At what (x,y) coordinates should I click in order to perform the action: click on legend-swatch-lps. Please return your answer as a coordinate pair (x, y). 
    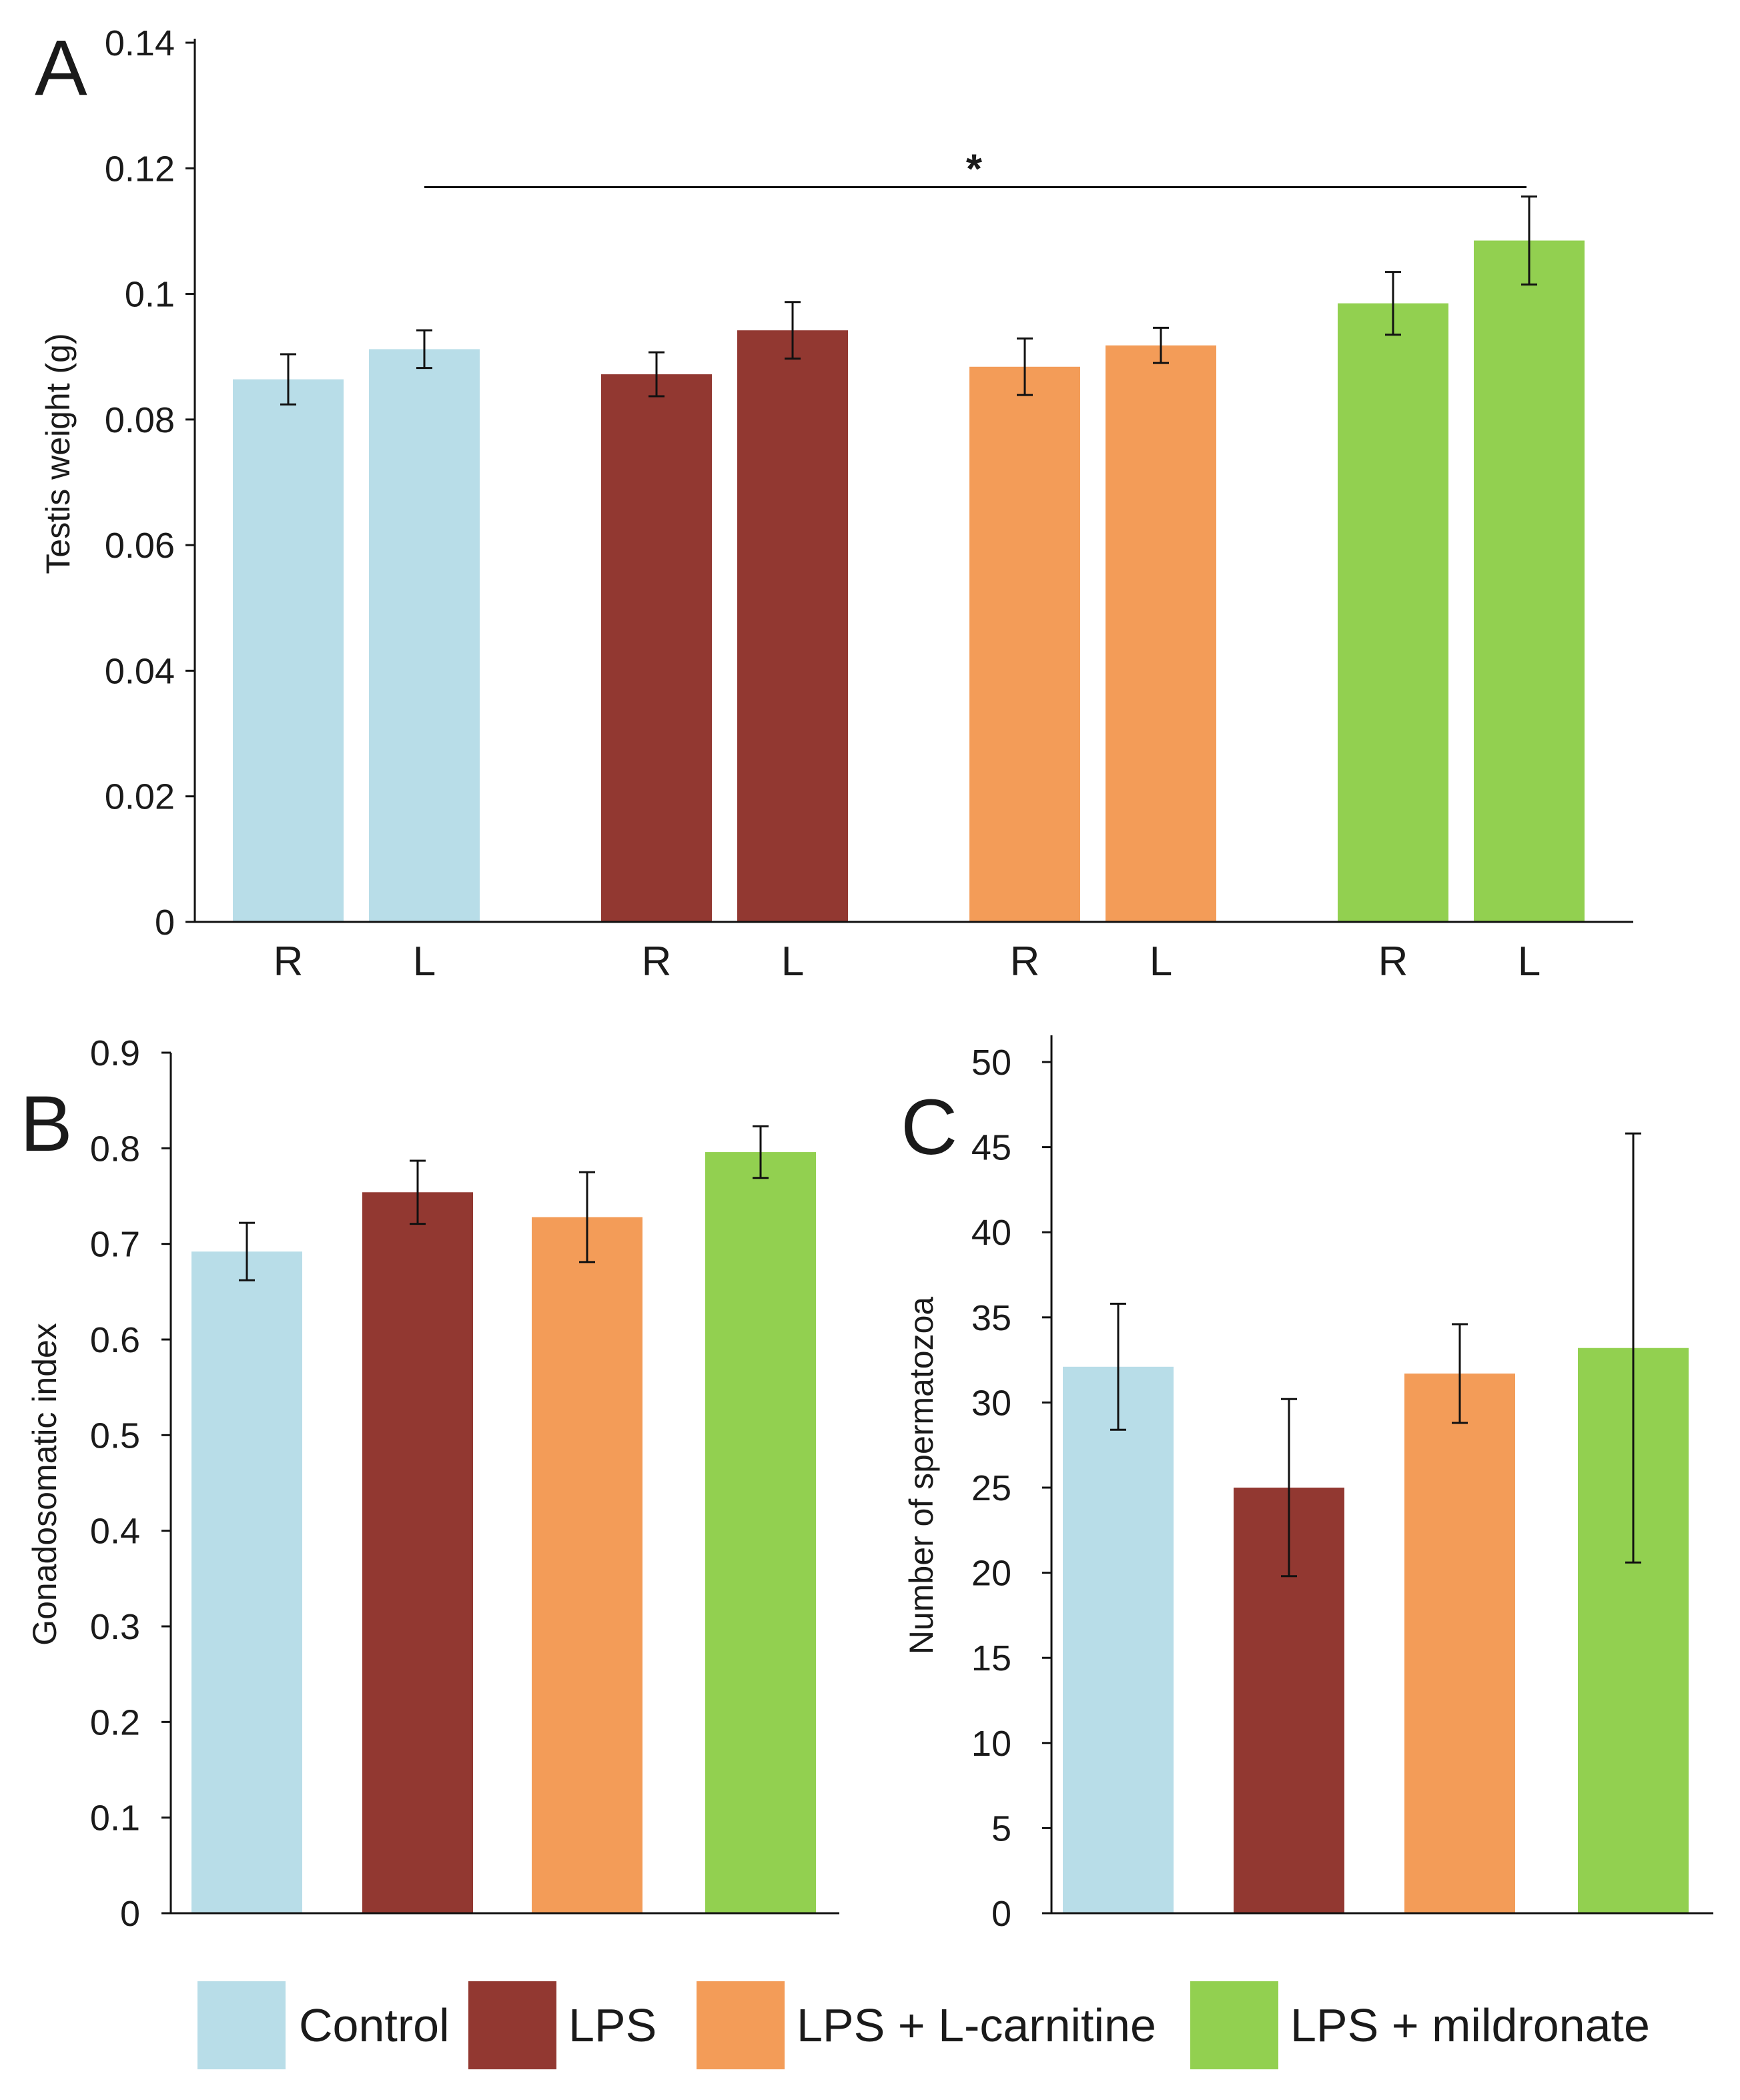
    Looking at the image, I should click on (512, 2025).